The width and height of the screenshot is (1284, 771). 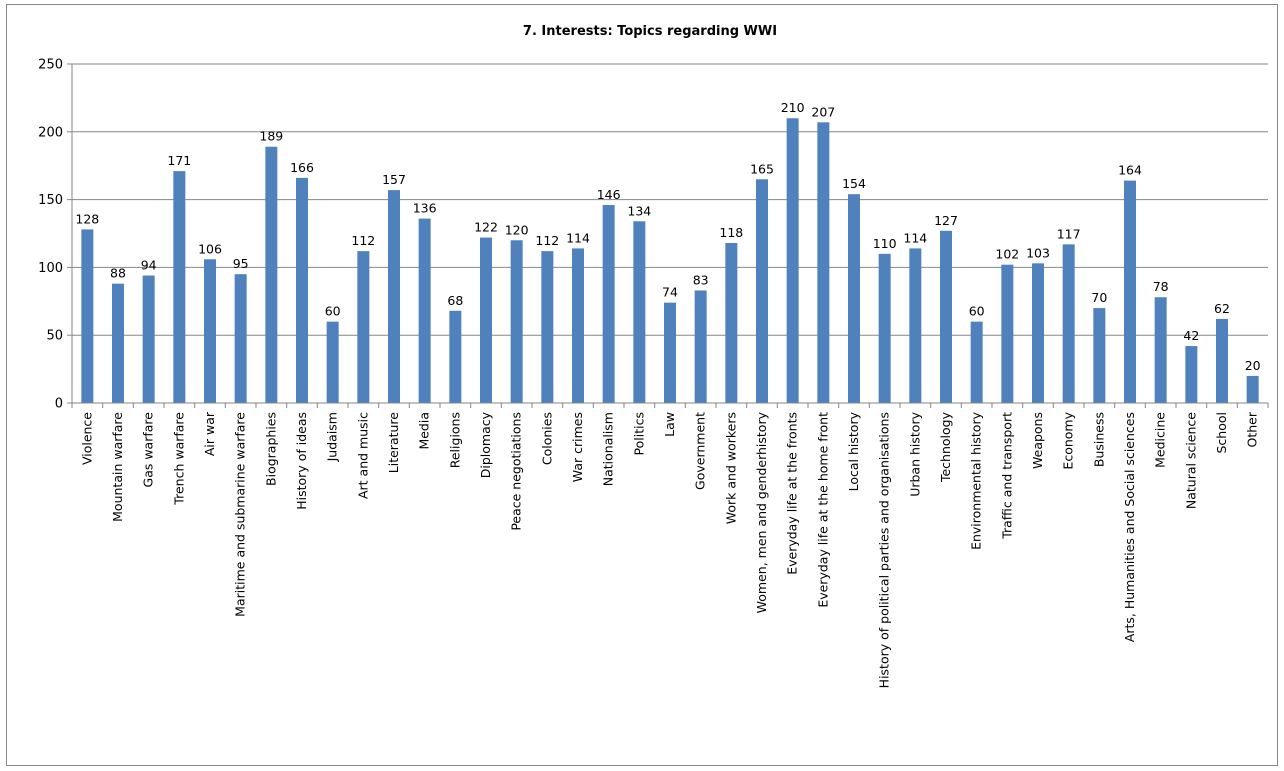 I want to click on data-label: 88, so click(x=118, y=273).